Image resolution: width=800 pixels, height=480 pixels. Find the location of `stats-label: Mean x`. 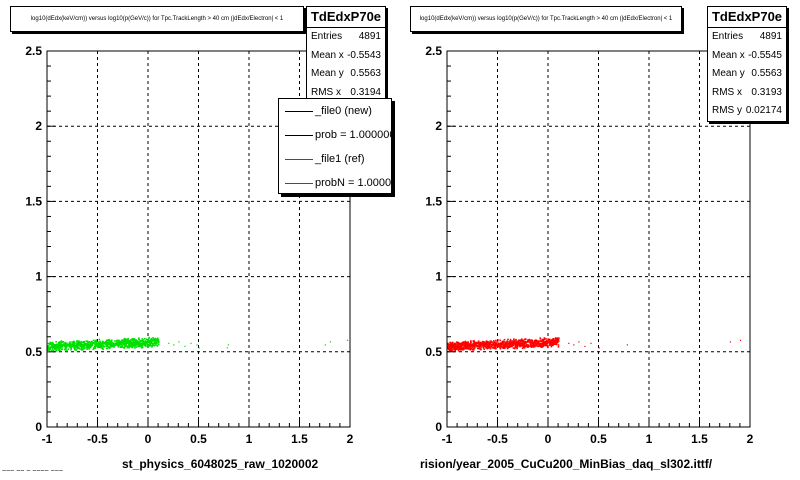

stats-label: Mean x is located at coordinates (728, 55).